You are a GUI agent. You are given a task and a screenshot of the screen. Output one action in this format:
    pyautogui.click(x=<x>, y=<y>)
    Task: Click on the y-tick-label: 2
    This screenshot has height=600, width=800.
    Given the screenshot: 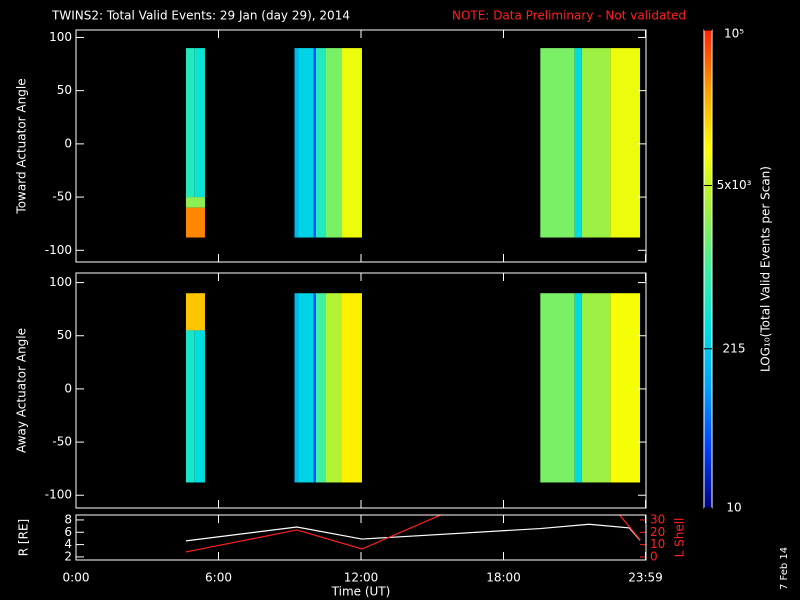 What is the action you would take?
    pyautogui.click(x=68, y=556)
    